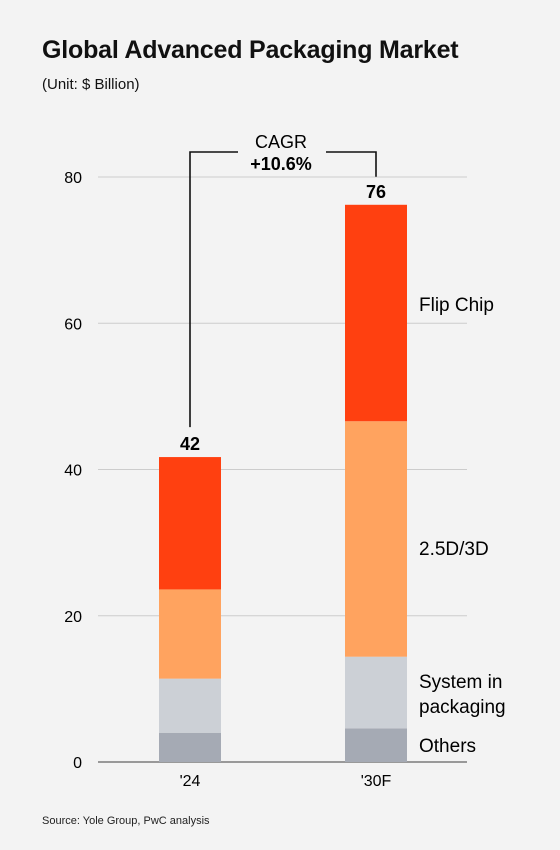 The height and width of the screenshot is (850, 560). I want to click on bar-total-label: 76, so click(376, 192).